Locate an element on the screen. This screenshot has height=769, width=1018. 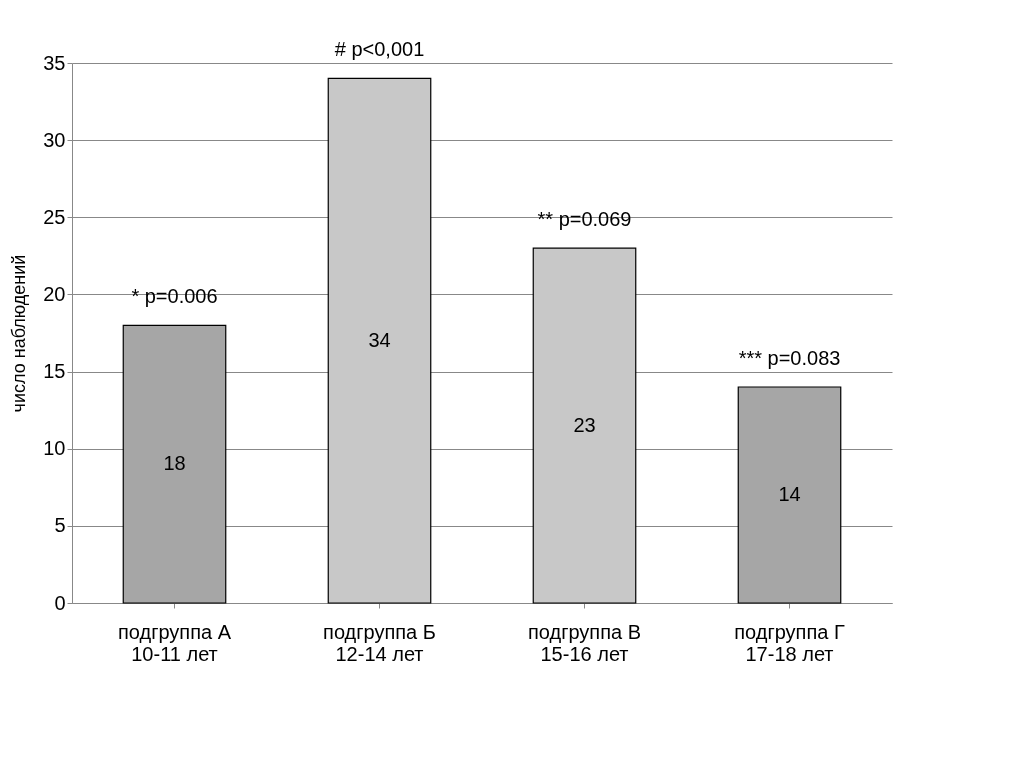
x-tick-label: подгруппа Б 12-14 лет is located at coordinates (379, 642).